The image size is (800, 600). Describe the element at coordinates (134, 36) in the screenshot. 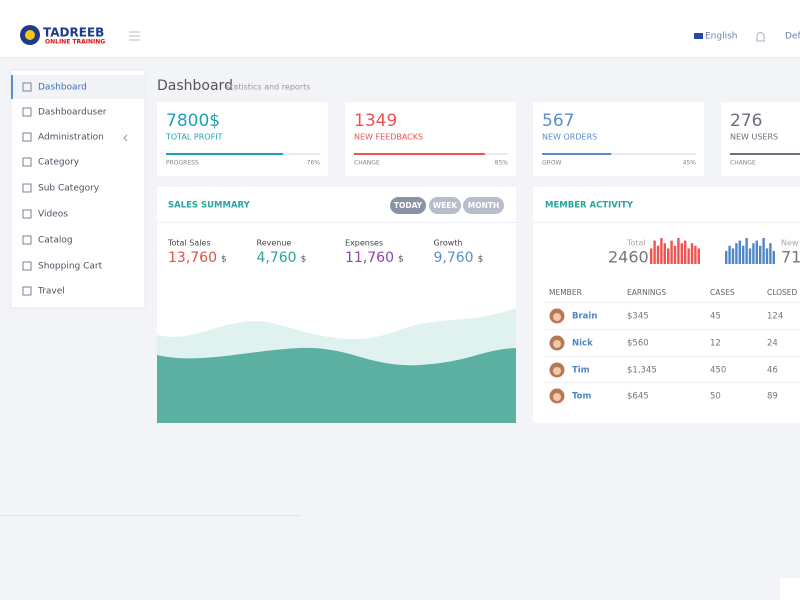

I see `menu-toggle` at that location.